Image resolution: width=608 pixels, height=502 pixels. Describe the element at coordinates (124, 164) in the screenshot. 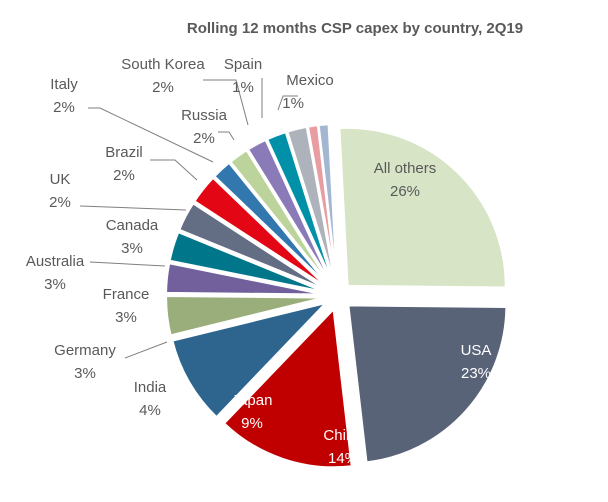

I see `data-label-brazil: Brazil 2%` at that location.